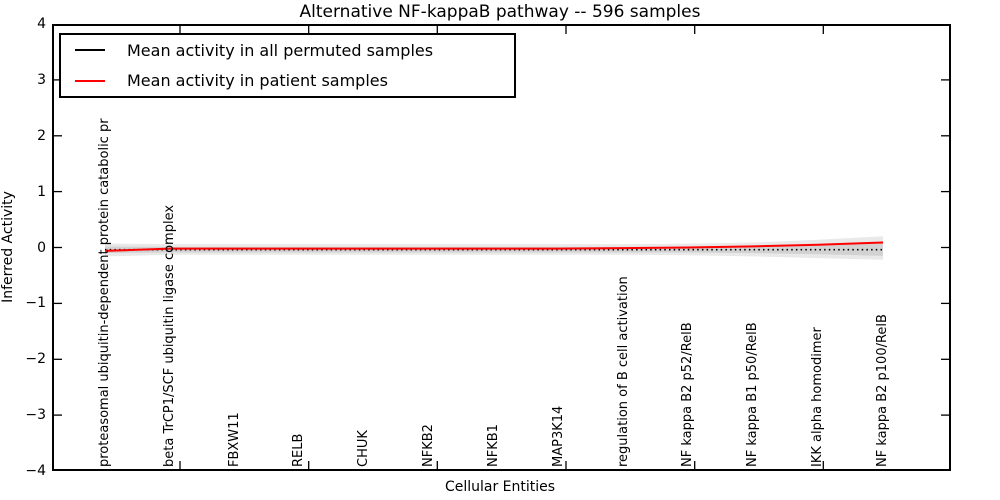 Image resolution: width=1000 pixels, height=500 pixels. I want to click on legend-item-patient: Mean activity in patient samples, so click(294, 81).